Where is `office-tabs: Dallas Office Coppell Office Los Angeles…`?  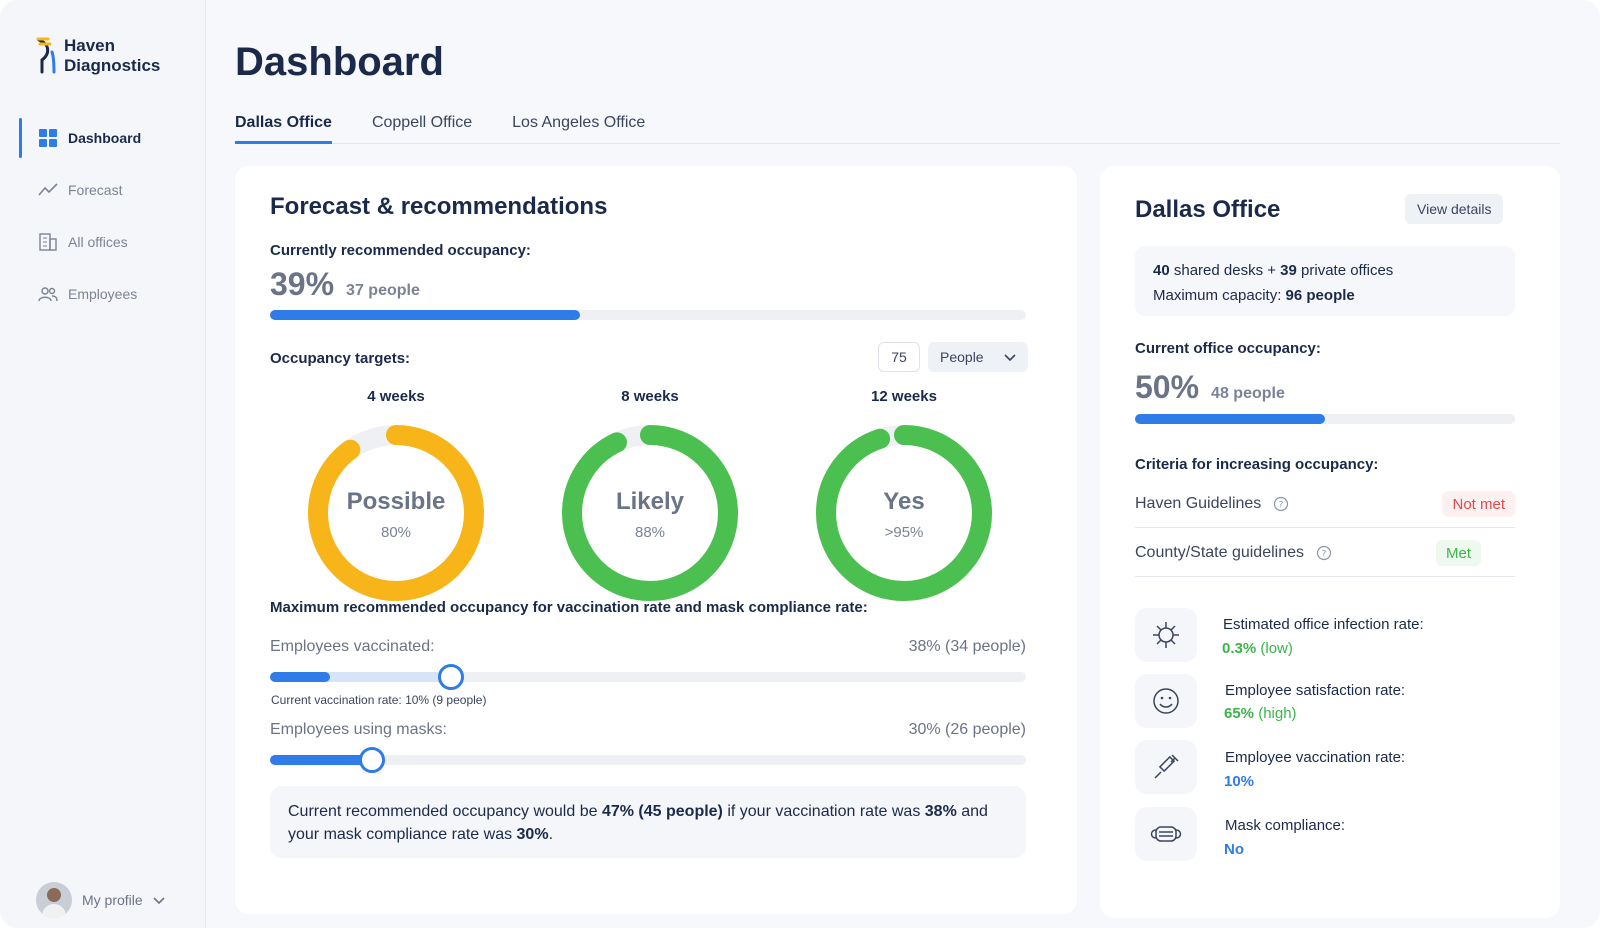 office-tabs: Dallas Office Coppell Office Los Angeles… is located at coordinates (897, 129).